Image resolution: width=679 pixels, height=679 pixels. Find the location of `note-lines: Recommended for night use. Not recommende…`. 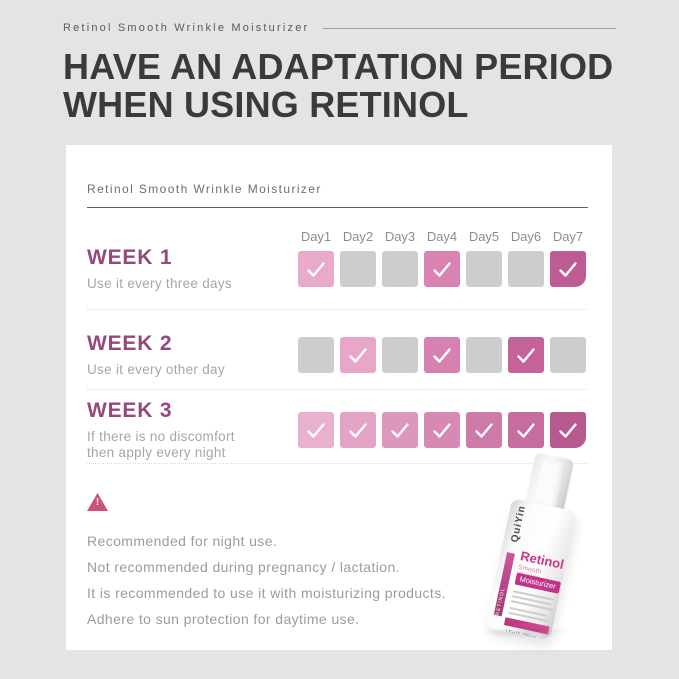

note-lines: Recommended for night use. Not recommende… is located at coordinates (307, 580).